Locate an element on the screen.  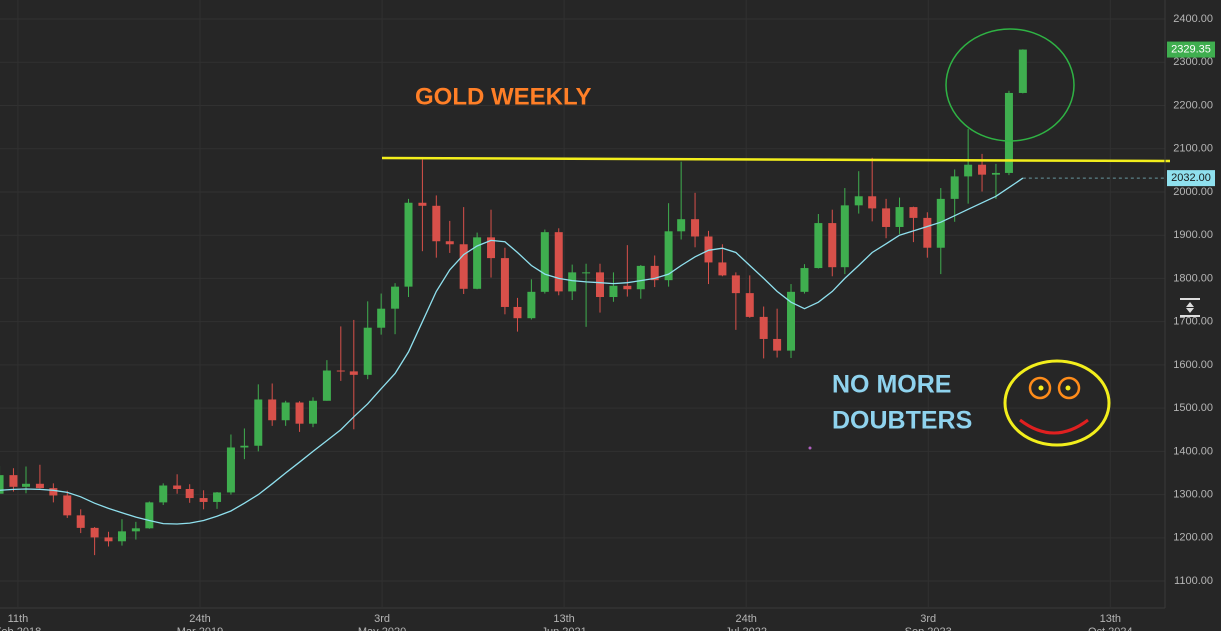
smiley-eye is located at coordinates (1069, 388).